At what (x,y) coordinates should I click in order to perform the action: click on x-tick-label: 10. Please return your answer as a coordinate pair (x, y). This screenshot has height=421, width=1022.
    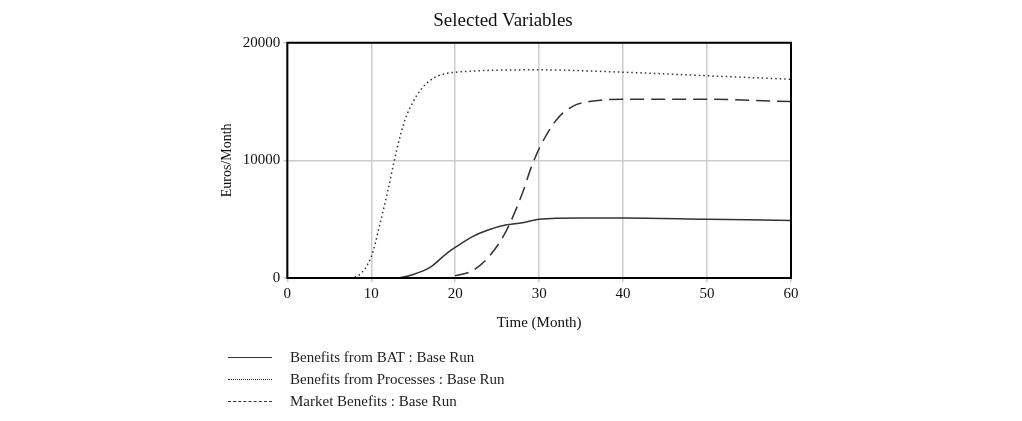
    Looking at the image, I should click on (371, 292).